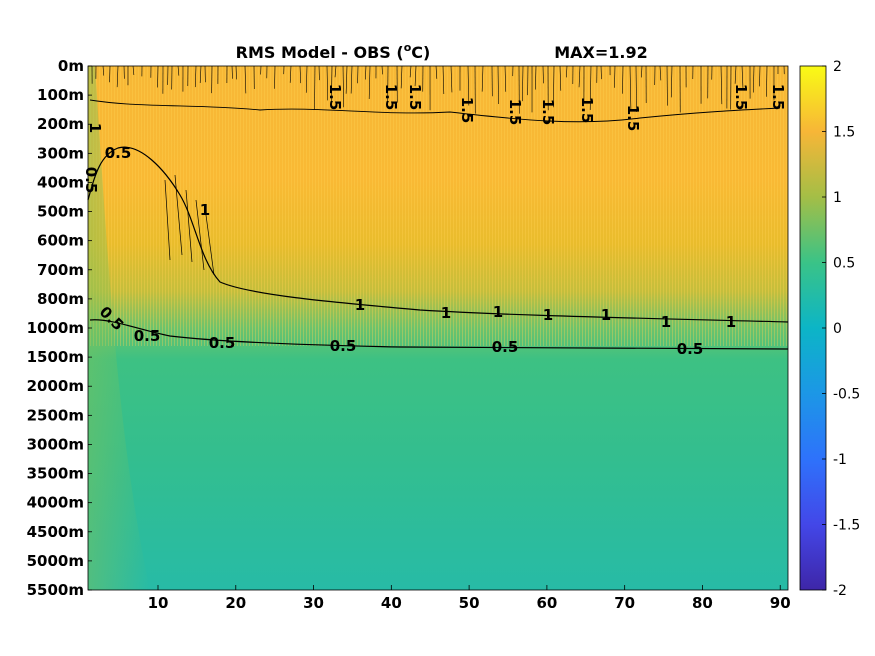 Image resolution: width=875 pixels, height=656 pixels. I want to click on y-tick-label: 500m, so click(60, 212).